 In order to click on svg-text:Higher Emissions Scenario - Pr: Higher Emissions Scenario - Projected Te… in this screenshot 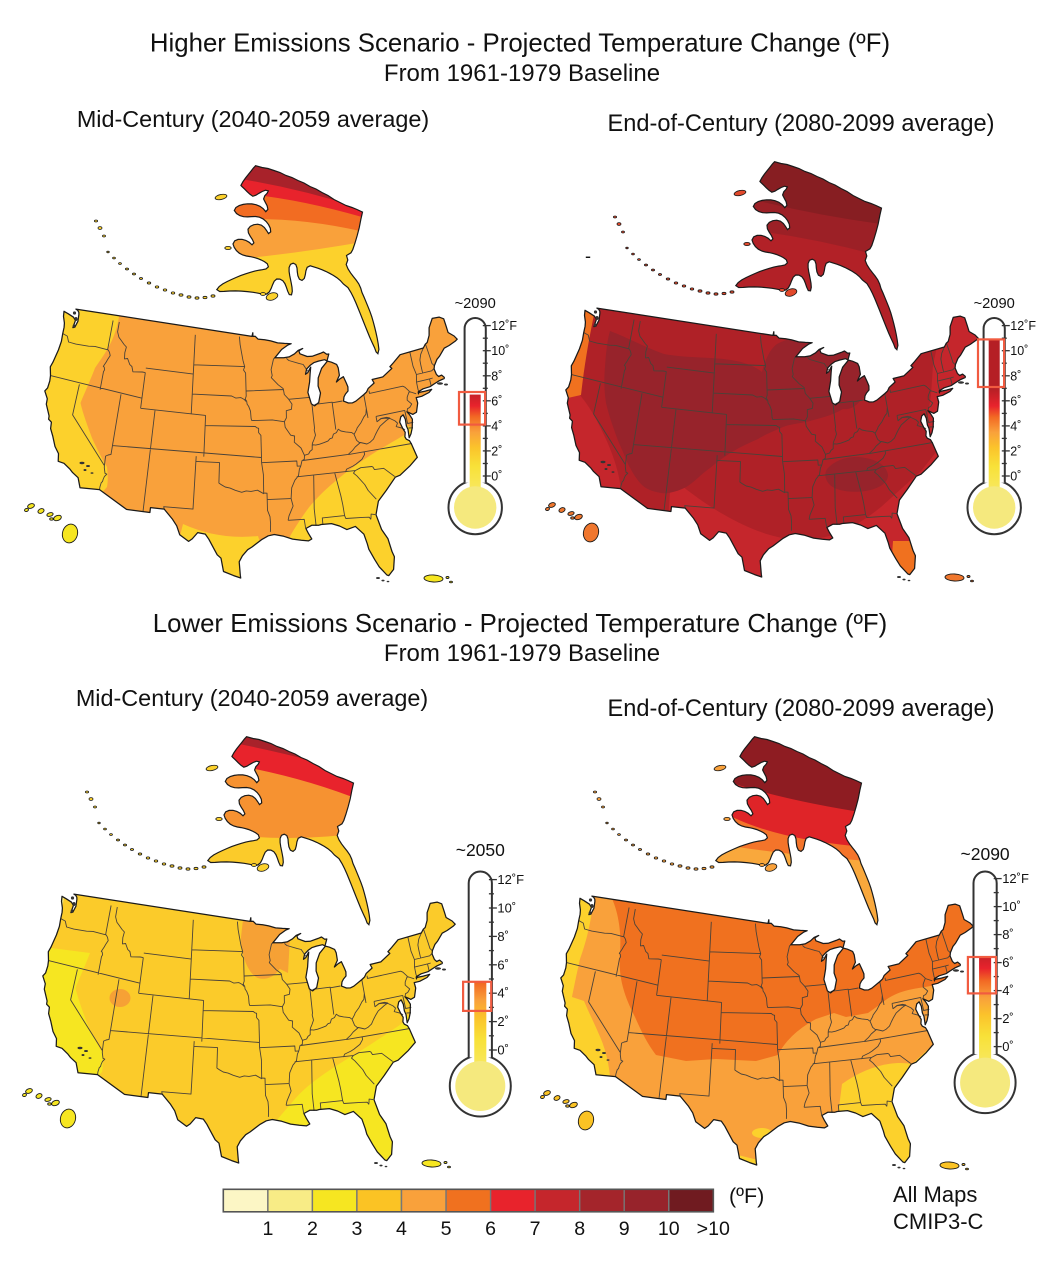, I will do `click(520, 44)`.